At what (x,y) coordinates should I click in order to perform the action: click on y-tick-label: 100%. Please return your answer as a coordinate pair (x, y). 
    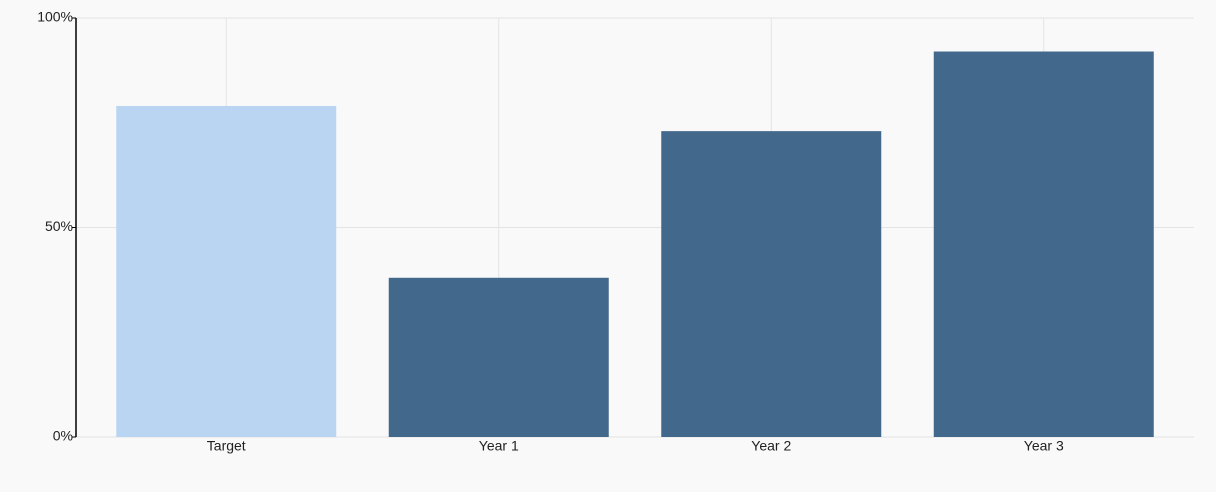
    Looking at the image, I should click on (55, 17).